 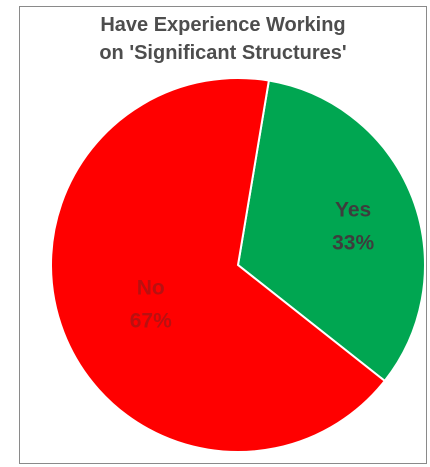 I want to click on pie-value-yes: 33%, so click(x=353, y=243).